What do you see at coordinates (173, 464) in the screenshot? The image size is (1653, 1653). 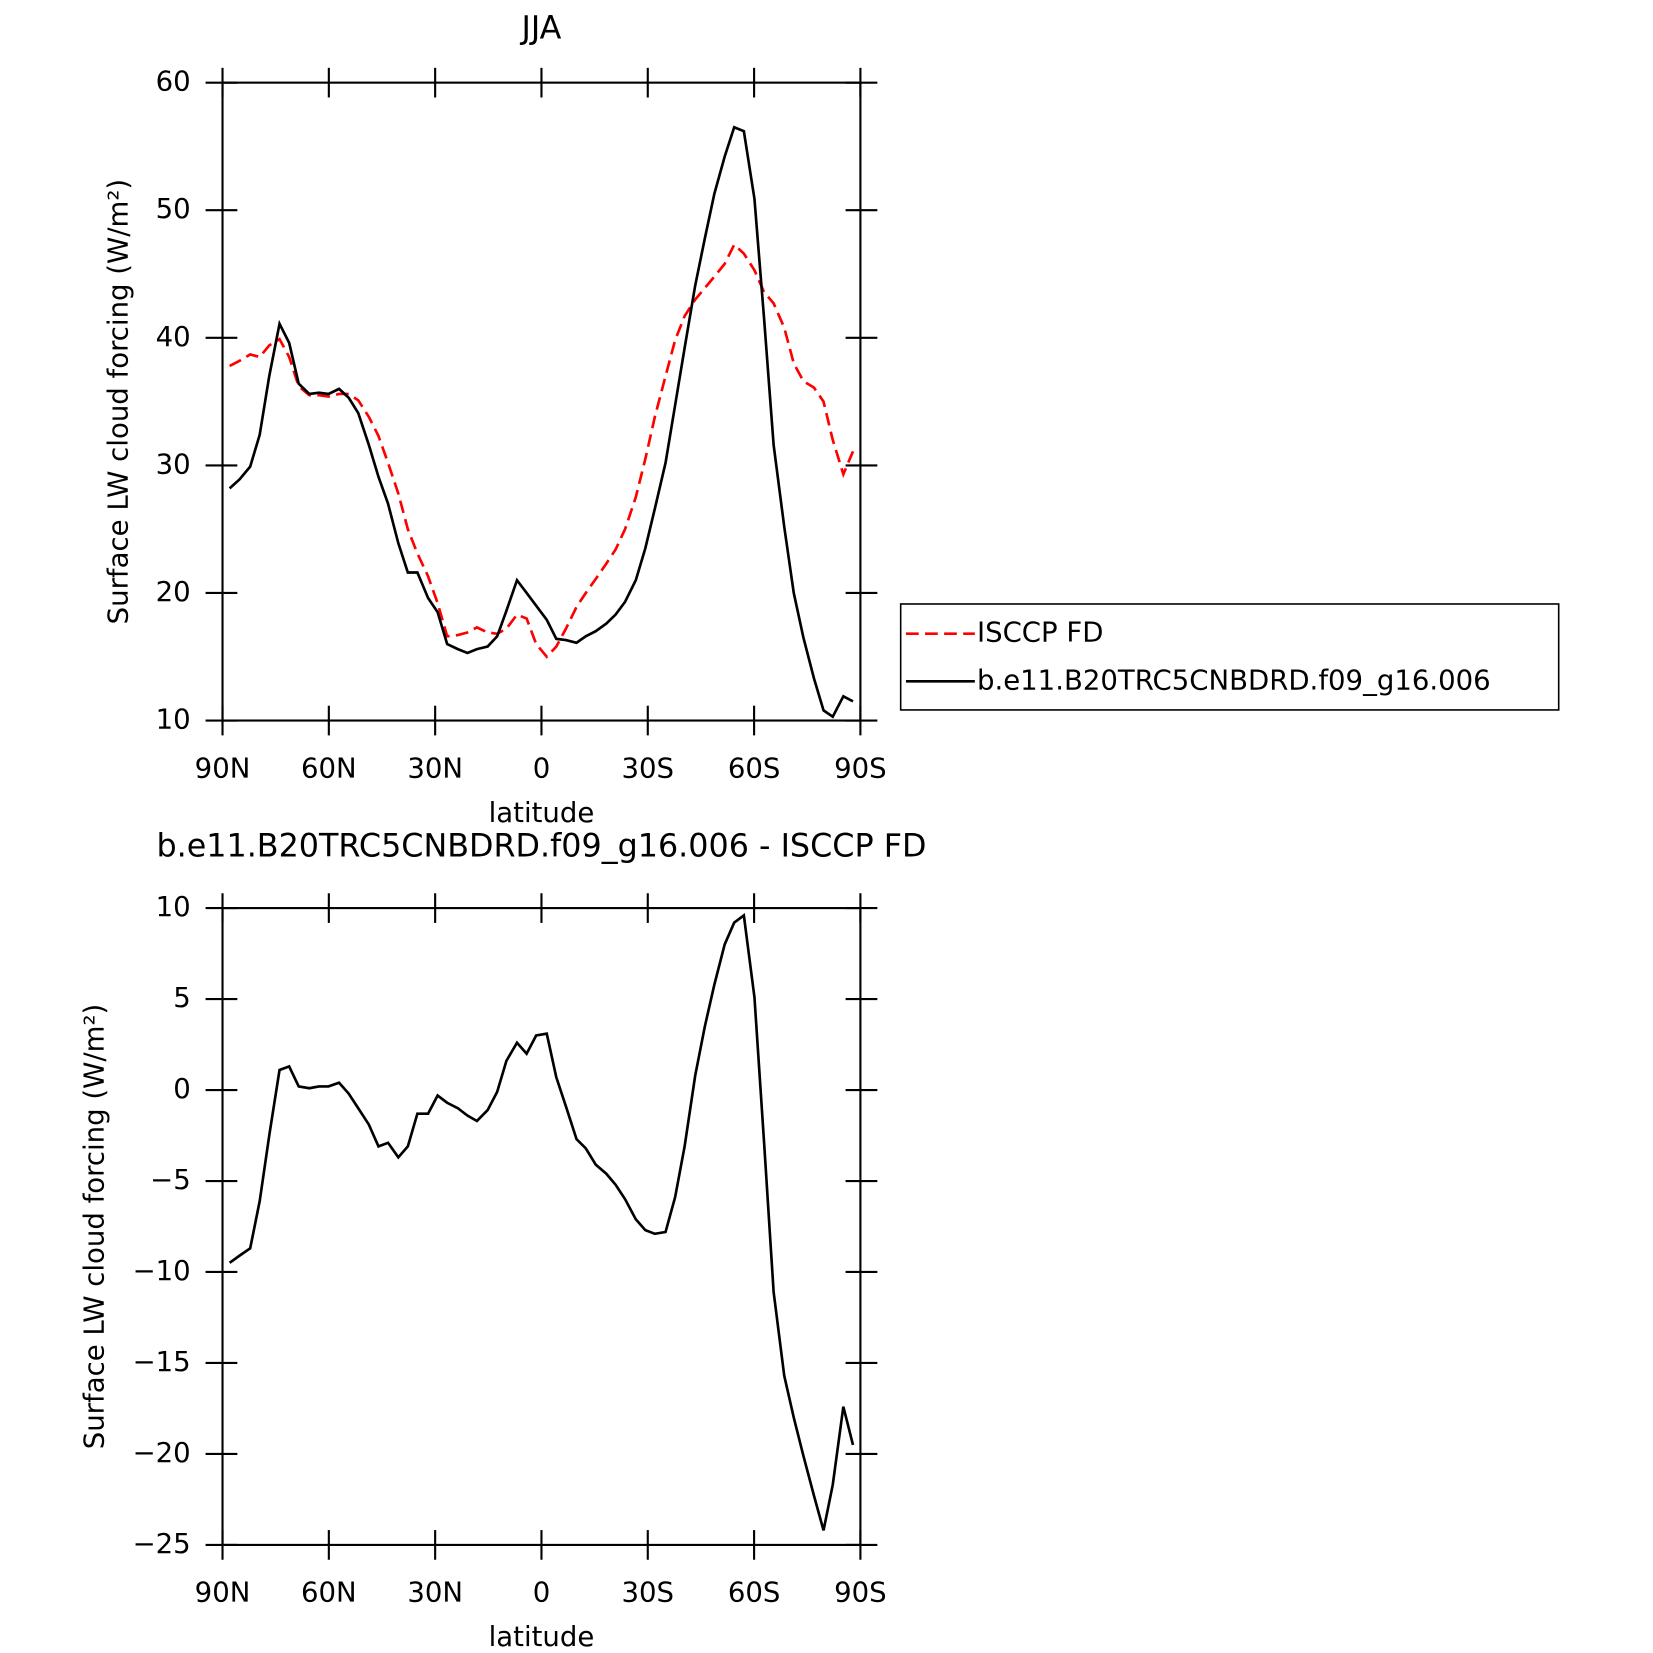 I see `y-tick-label: 30` at bounding box center [173, 464].